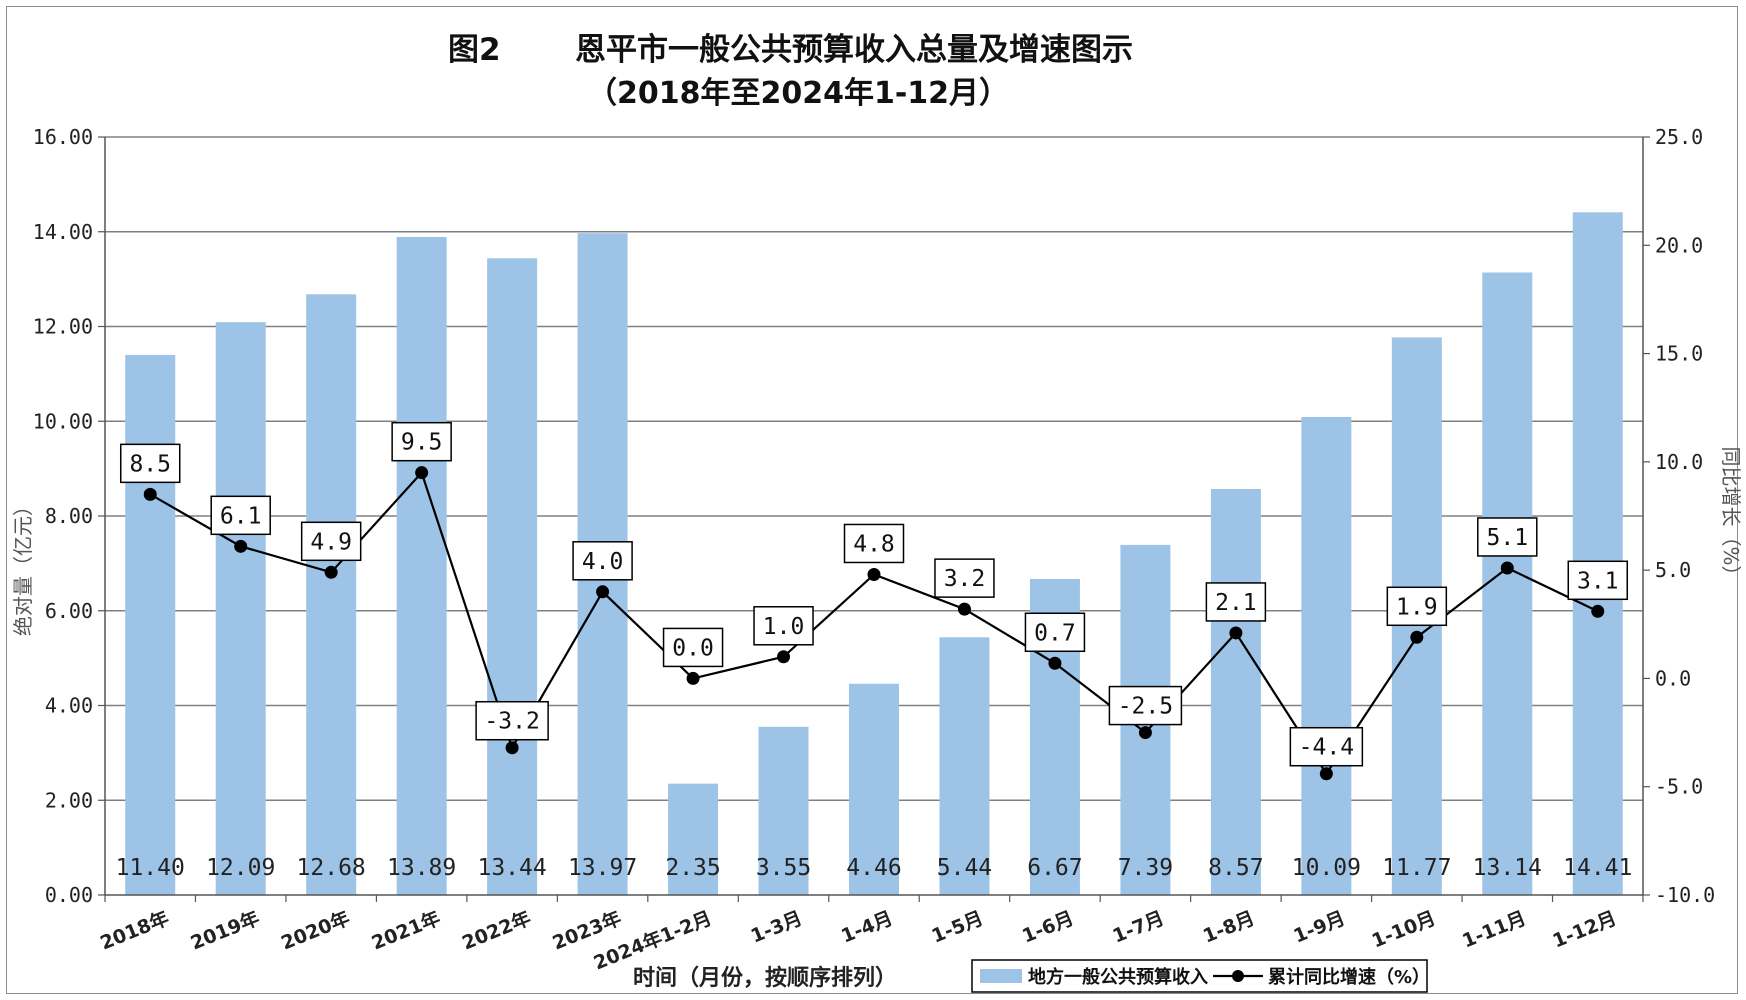 Image resolution: width=1746 pixels, height=1000 pixels. I want to click on y2-tick-label: 0.0, so click(1673, 678).